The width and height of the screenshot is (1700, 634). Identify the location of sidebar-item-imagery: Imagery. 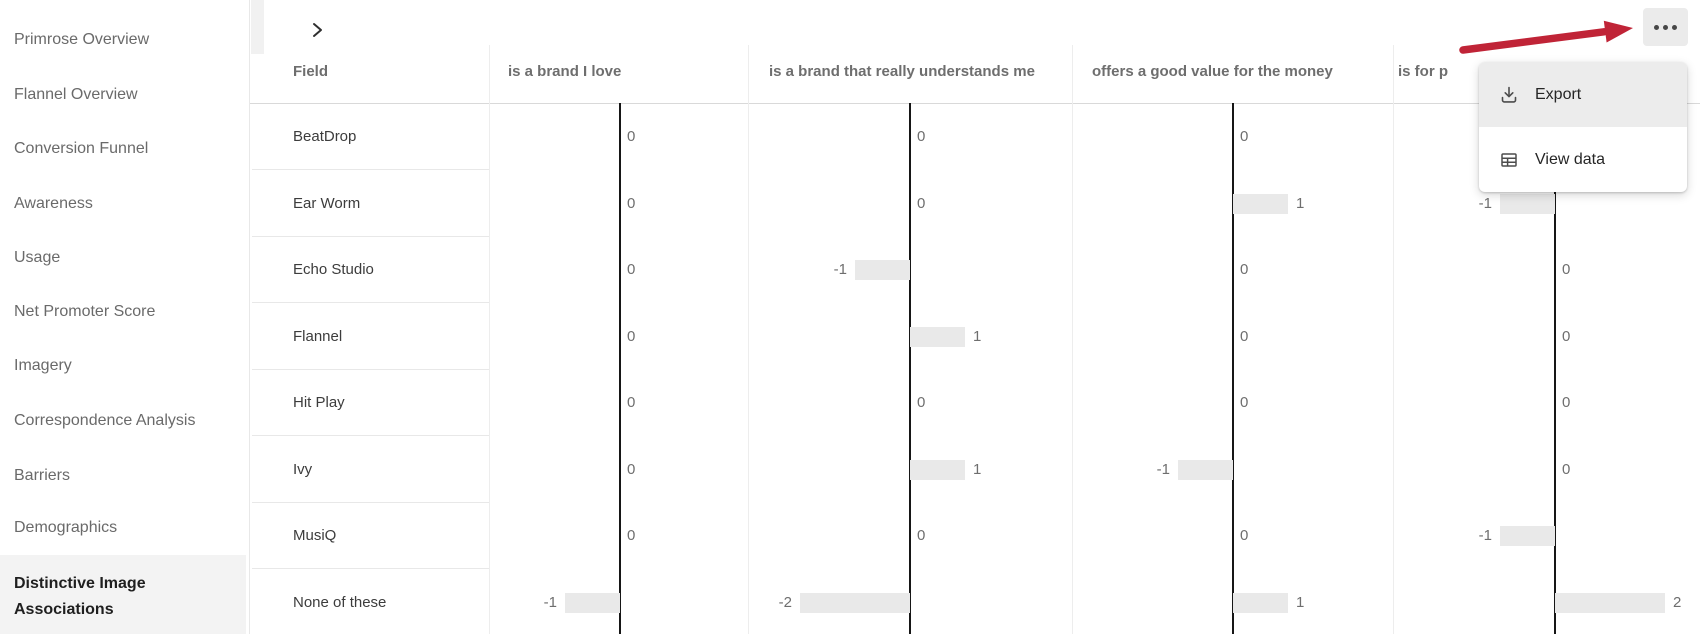
(43, 365).